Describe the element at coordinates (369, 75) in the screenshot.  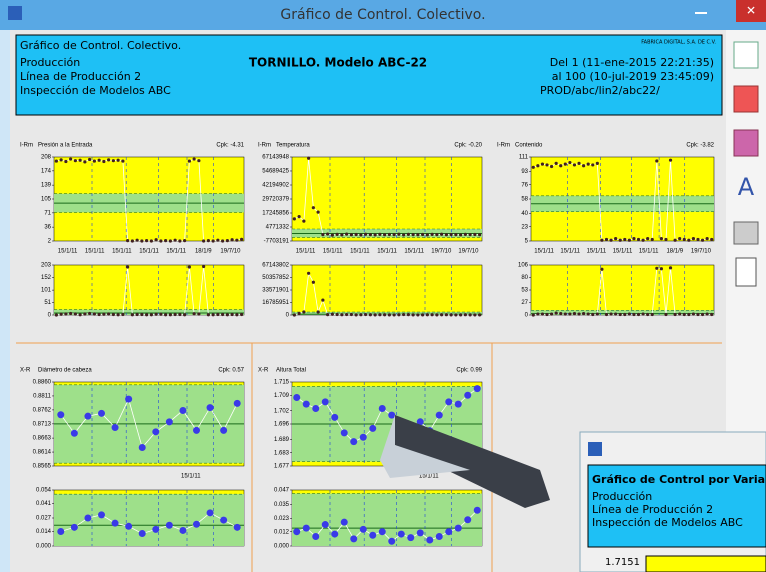
I see `report-header` at that location.